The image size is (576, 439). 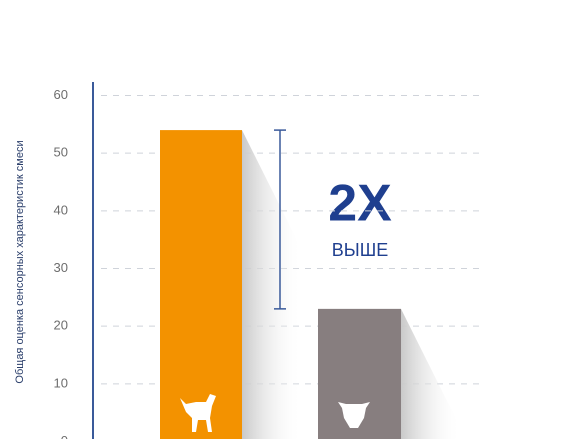 I want to click on y-tick-label: 0, so click(x=64, y=436).